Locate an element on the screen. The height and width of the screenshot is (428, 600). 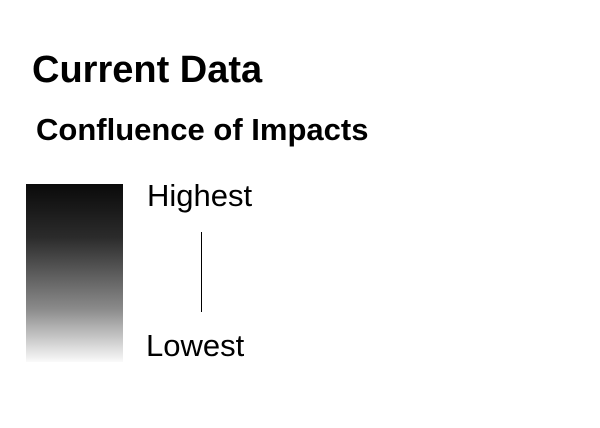
impact-gradient-bar is located at coordinates (74, 273).